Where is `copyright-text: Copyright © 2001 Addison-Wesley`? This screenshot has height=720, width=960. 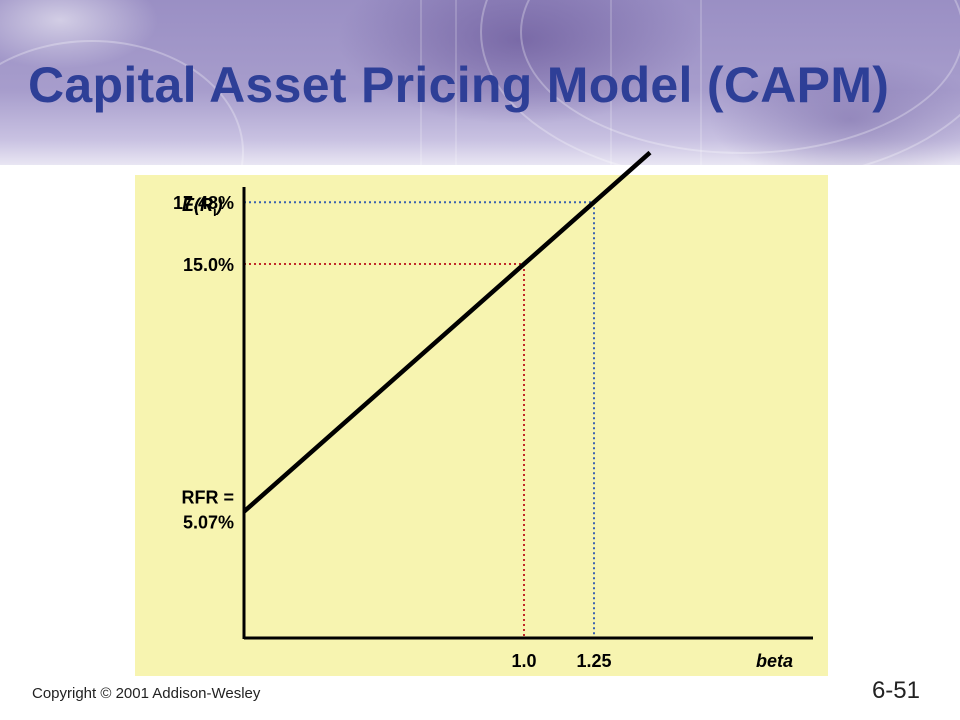 copyright-text: Copyright © 2001 Addison-Wesley is located at coordinates (146, 693).